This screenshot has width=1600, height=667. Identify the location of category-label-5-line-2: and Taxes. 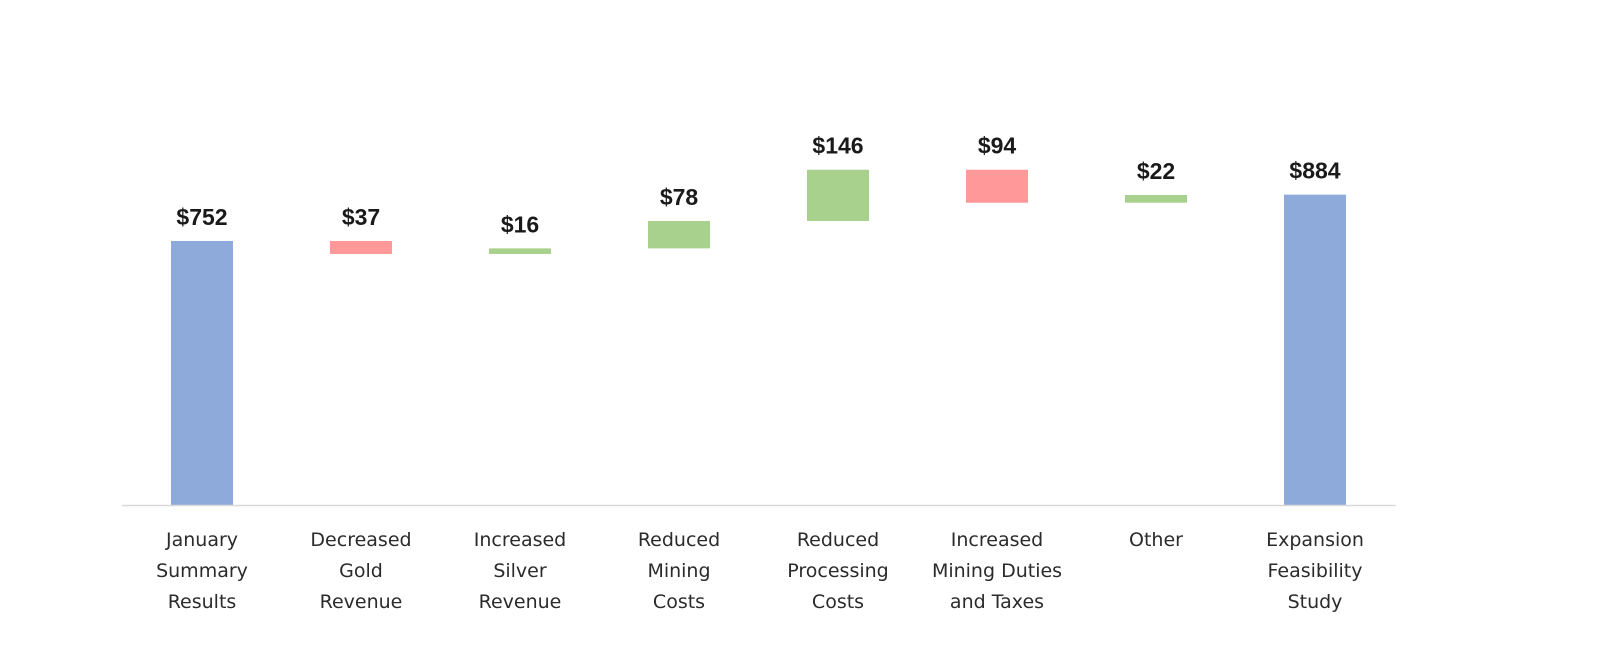
(997, 602).